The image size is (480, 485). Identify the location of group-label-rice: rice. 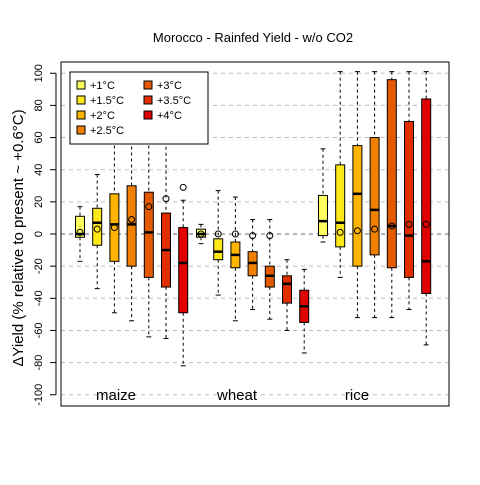
(357, 395).